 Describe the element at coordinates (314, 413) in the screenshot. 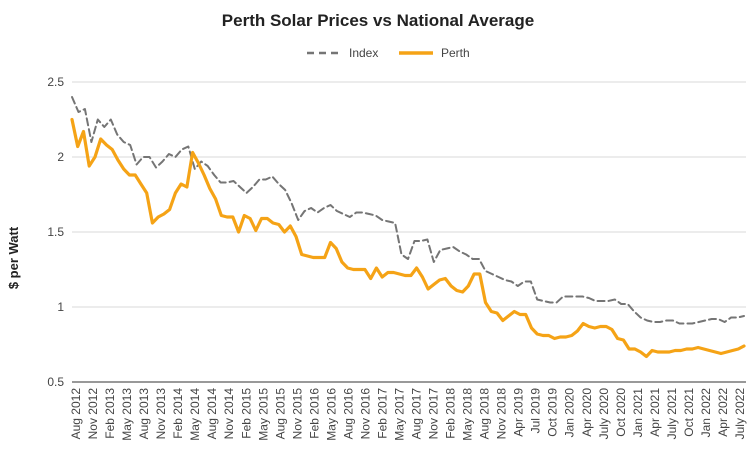

I see `x-tick-label: Feb 2016` at that location.